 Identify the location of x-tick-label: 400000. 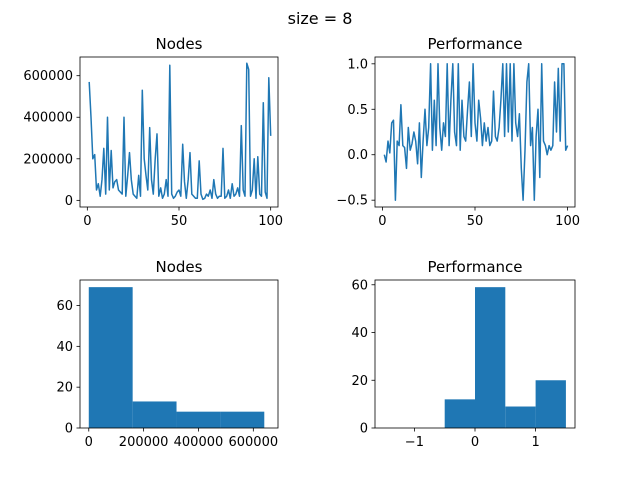
(199, 442).